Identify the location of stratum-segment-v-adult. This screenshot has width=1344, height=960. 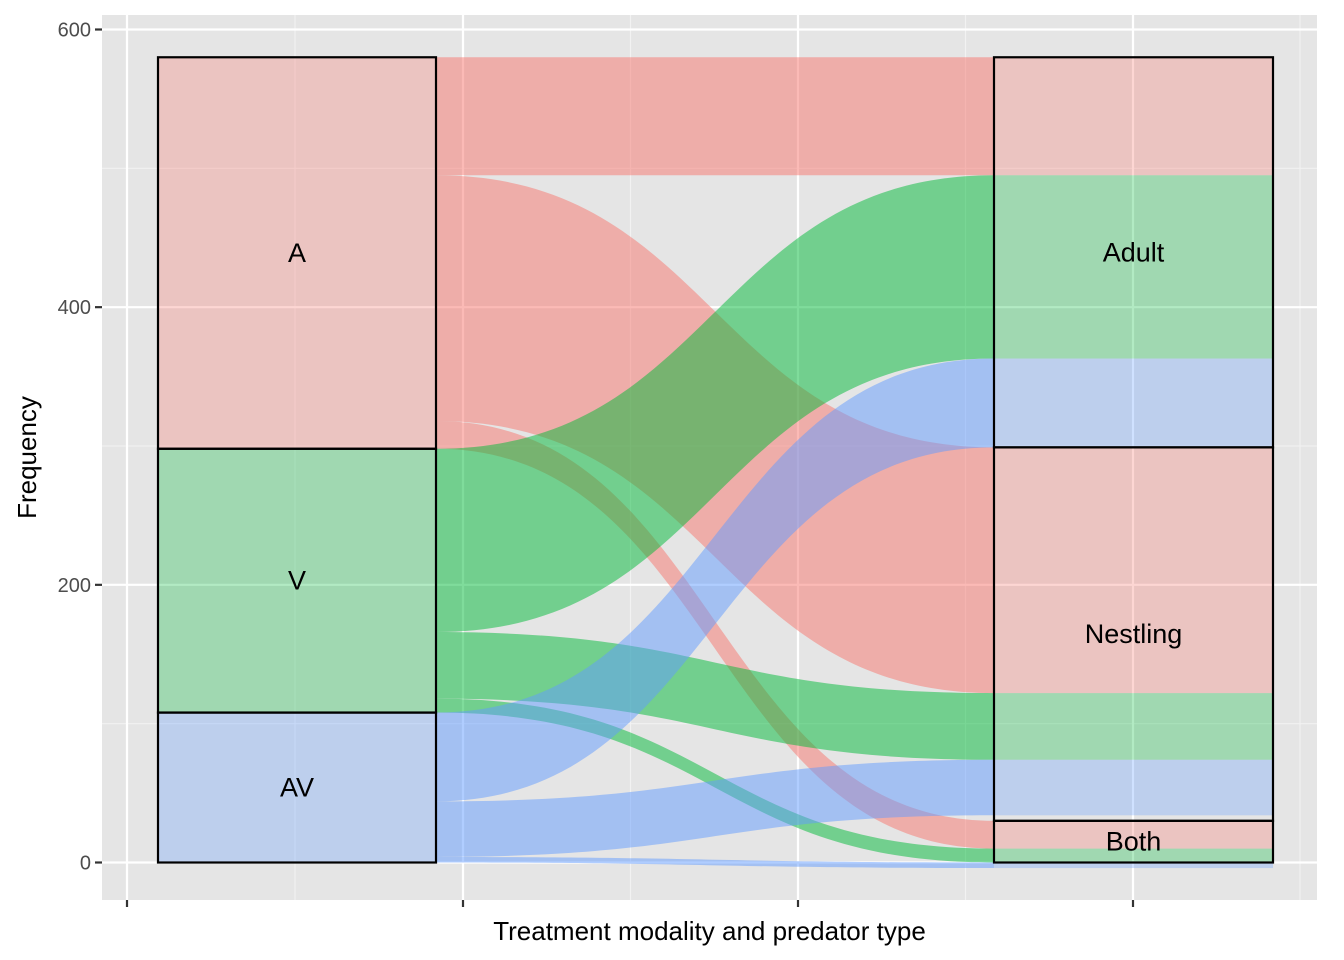
(1133, 267).